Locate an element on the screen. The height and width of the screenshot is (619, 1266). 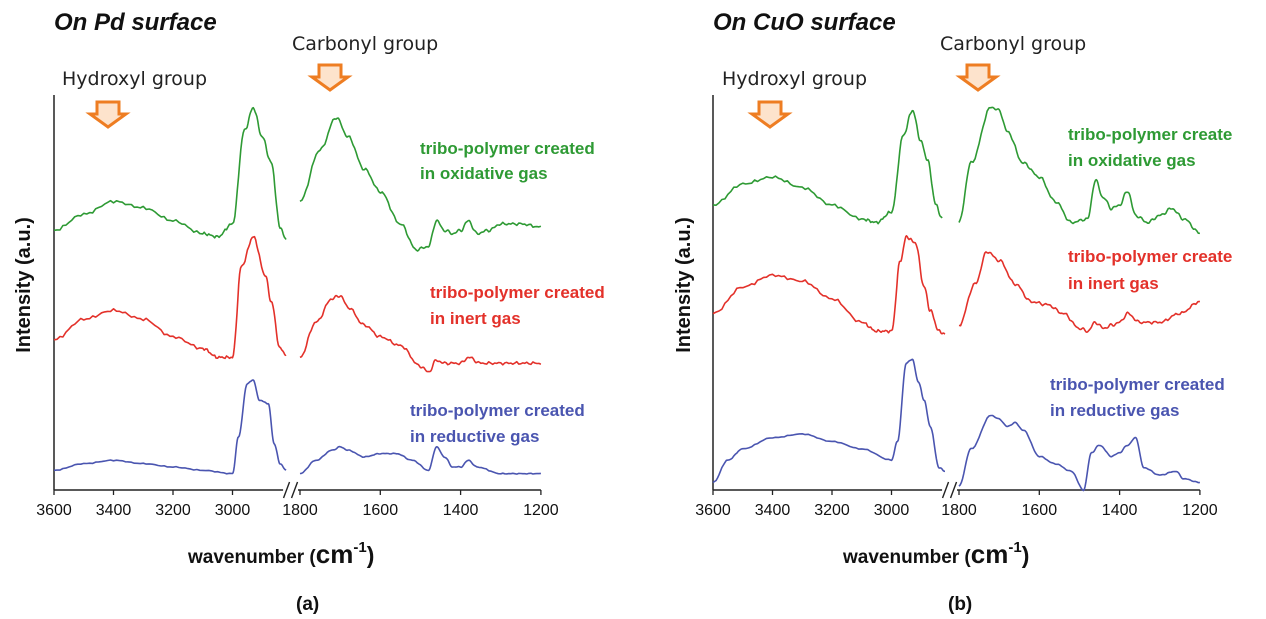
series-label-inert: tribo-polymer create is located at coordinates (1150, 256).